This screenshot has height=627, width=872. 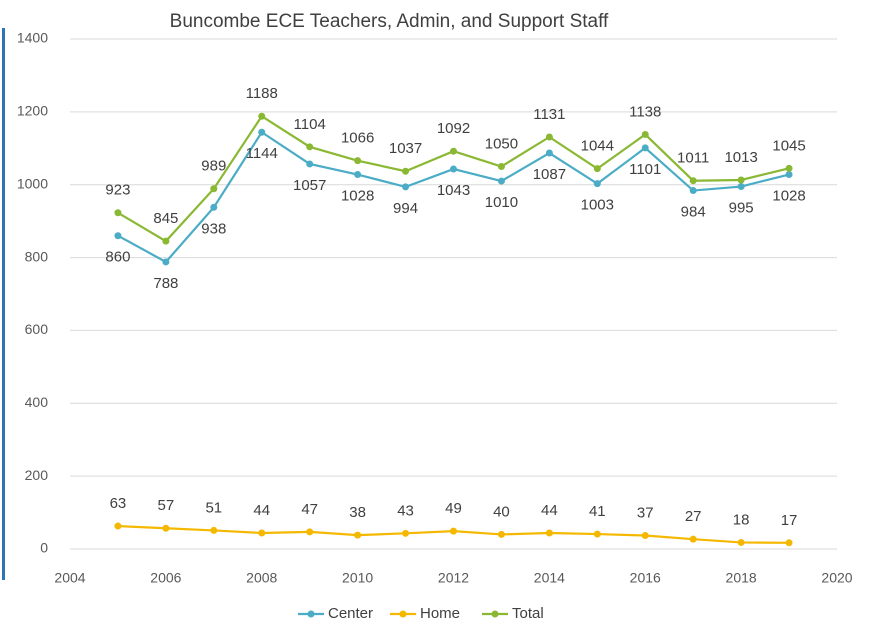 I want to click on x-tick-label: 2004, so click(x=69, y=578).